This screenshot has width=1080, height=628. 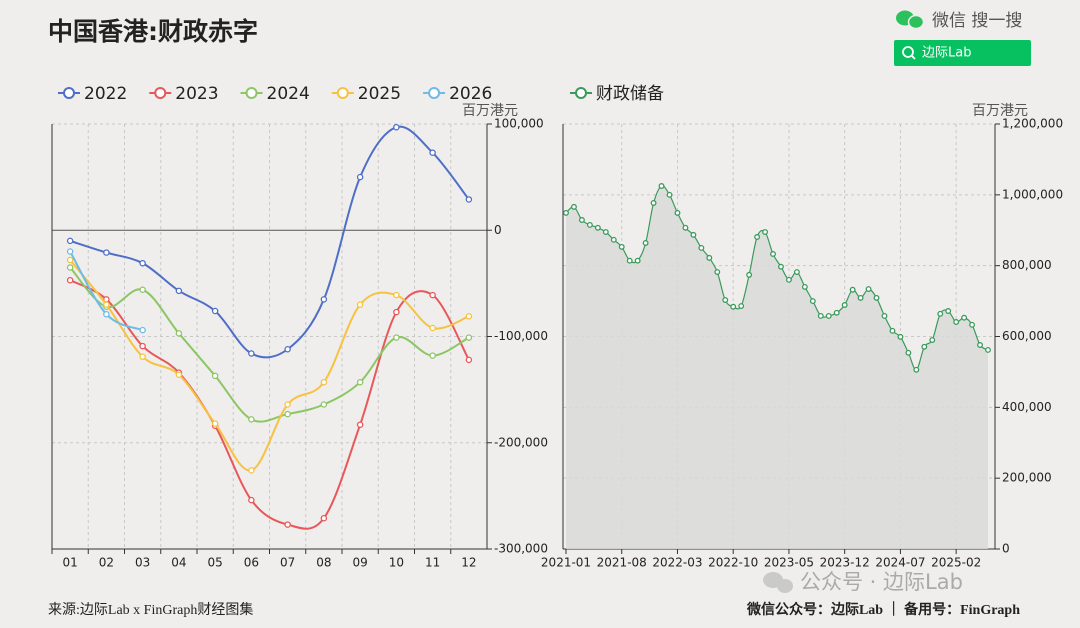 I want to click on search-box, so click(x=962, y=53).